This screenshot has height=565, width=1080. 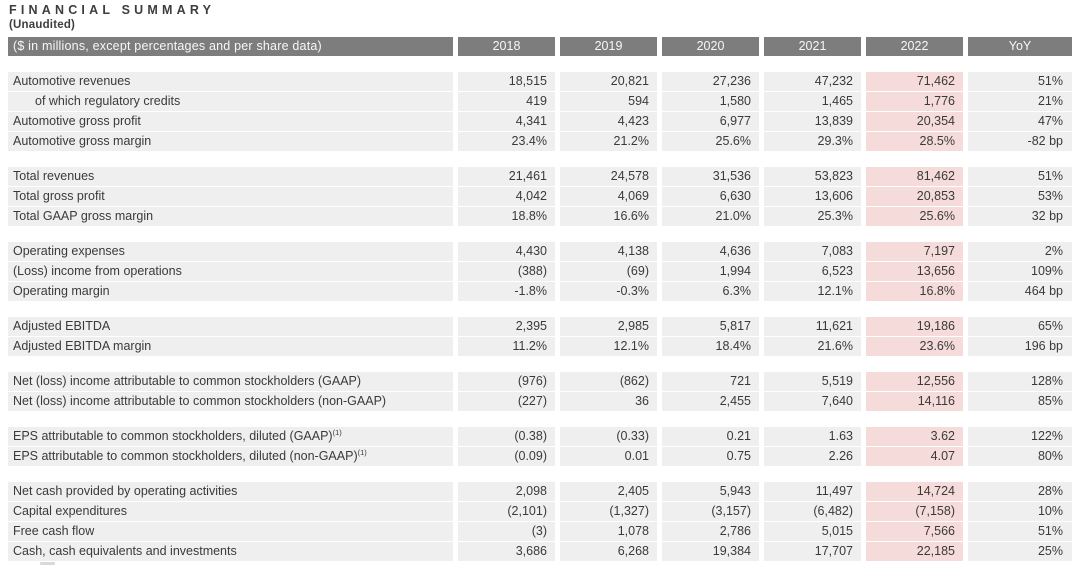 What do you see at coordinates (506, 141) in the screenshot?
I see `value-cell-2018: 23.4%` at bounding box center [506, 141].